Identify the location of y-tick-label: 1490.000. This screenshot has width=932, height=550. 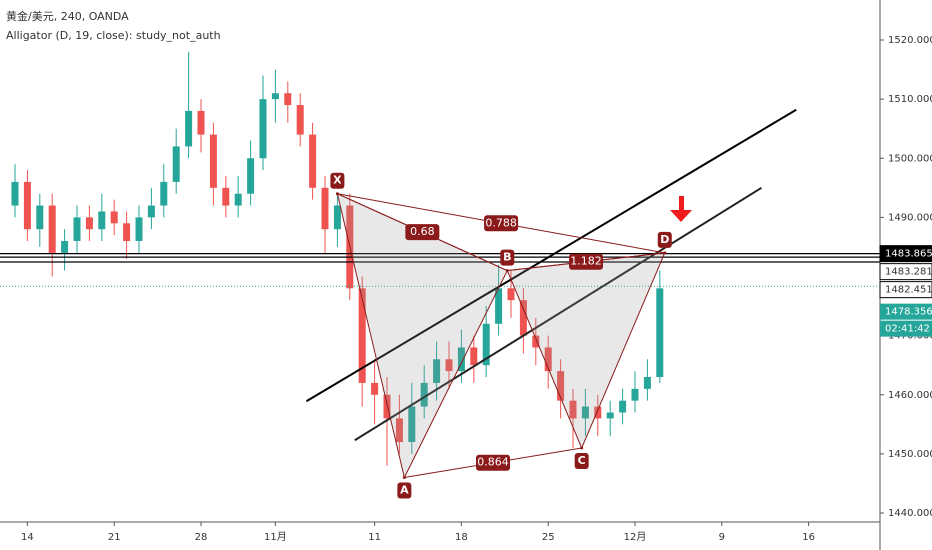
(910, 217).